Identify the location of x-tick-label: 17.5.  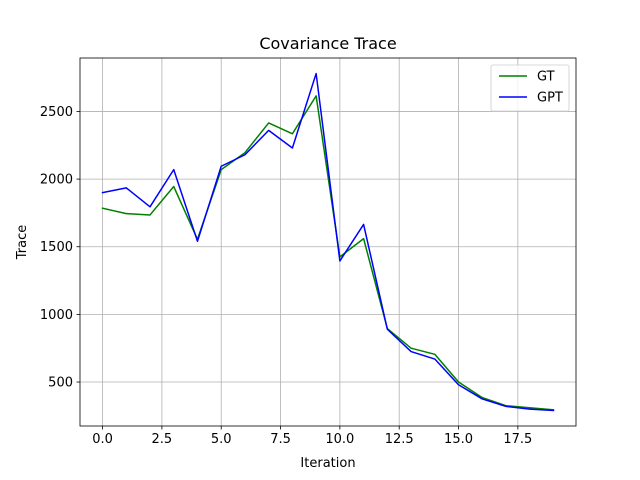
(517, 439).